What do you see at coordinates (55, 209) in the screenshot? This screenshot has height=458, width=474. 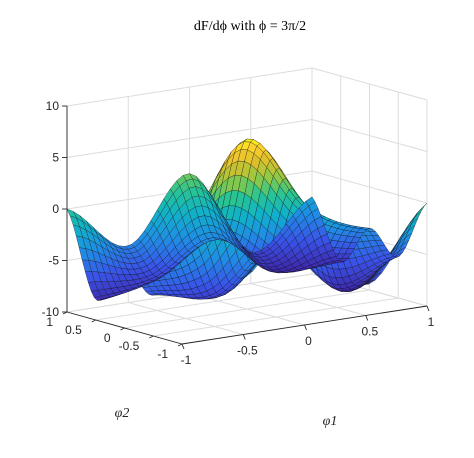 I see `z-tick-label: 0` at bounding box center [55, 209].